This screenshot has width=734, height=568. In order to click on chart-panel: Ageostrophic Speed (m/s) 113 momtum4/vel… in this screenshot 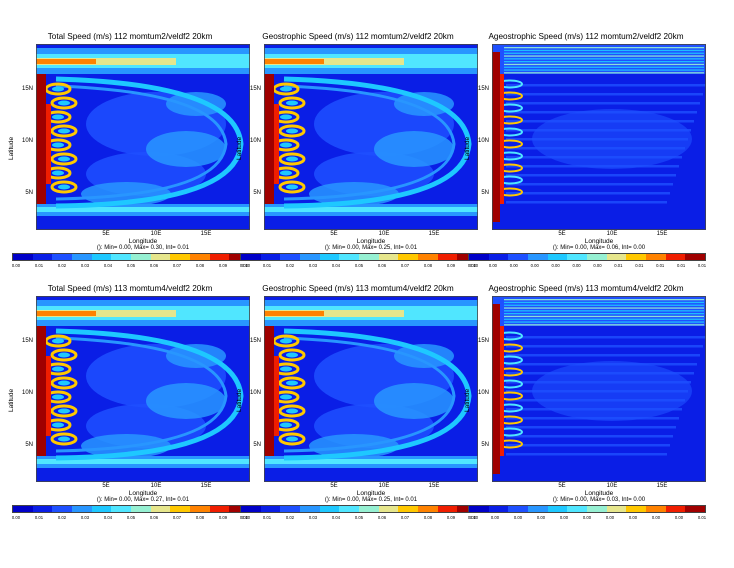, I will do `click(585, 405)`.